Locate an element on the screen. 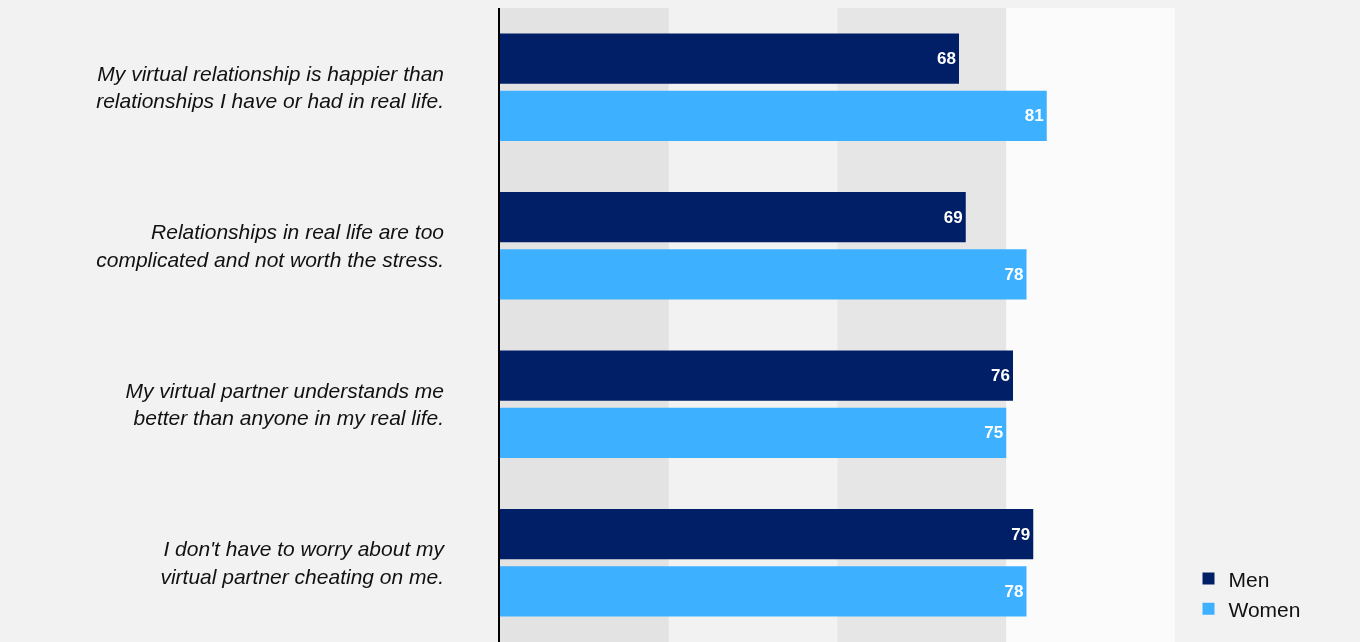 The height and width of the screenshot is (642, 1360). y-tick-label: I don't have to worry about my virtual partner cheating on me. is located at coordinates (303, 562).